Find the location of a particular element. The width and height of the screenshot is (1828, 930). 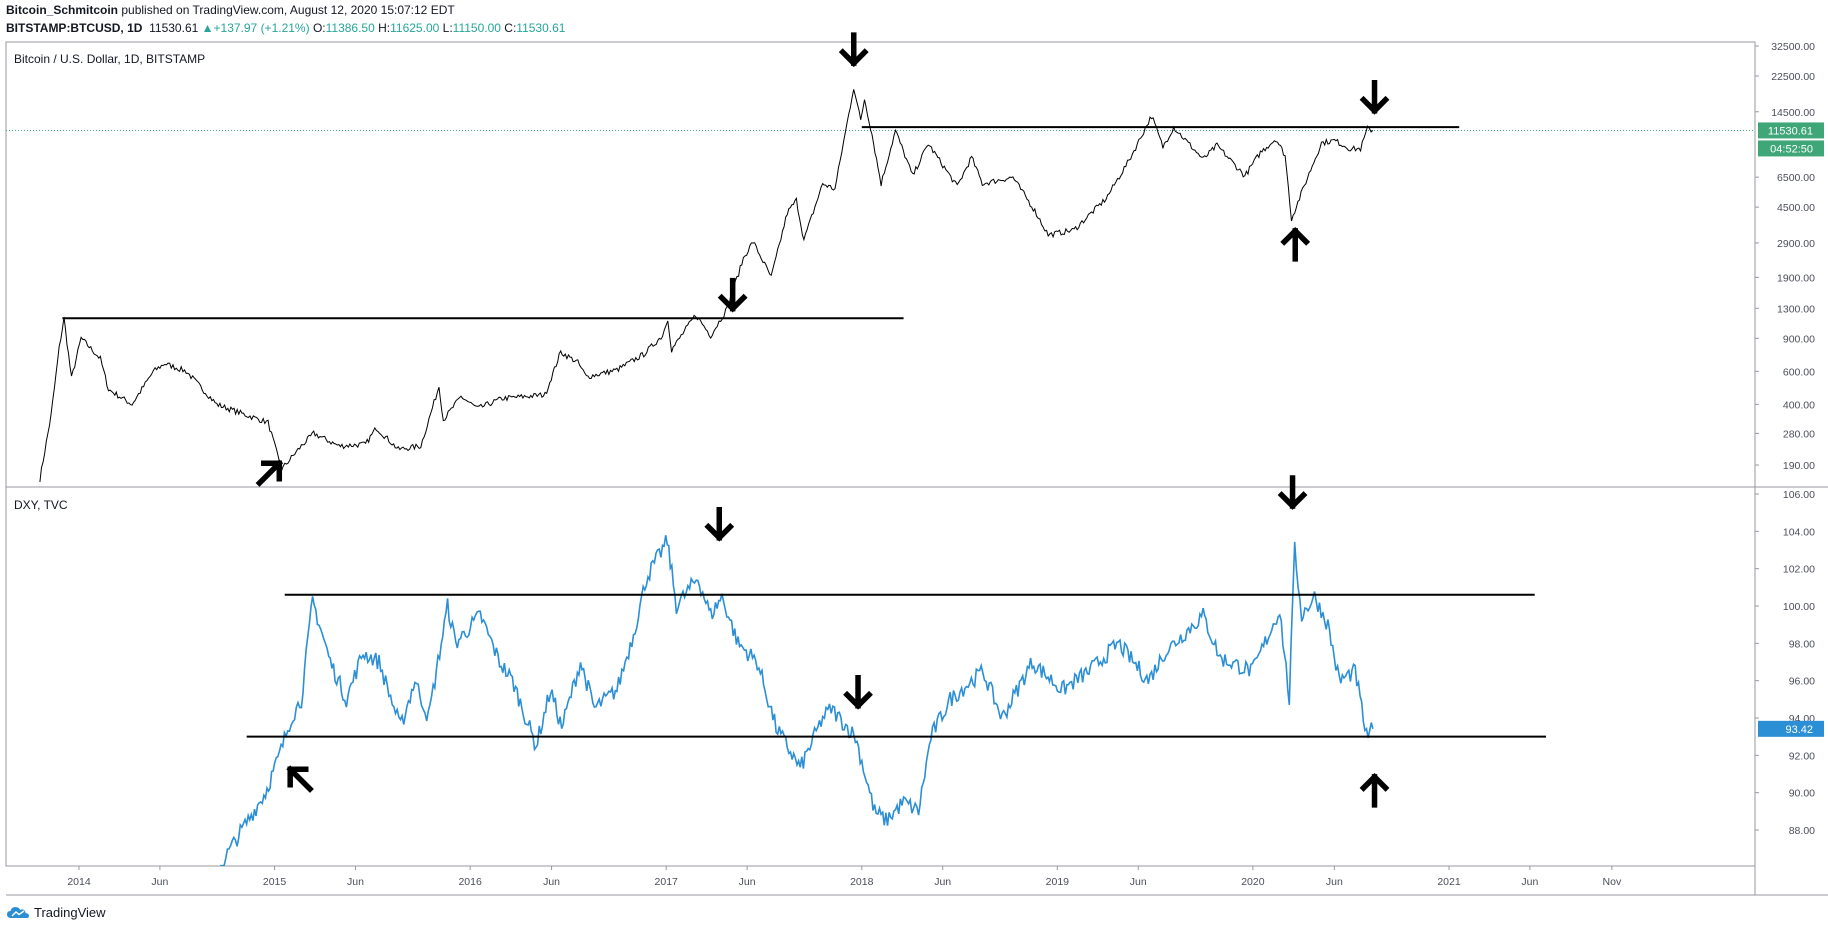

close-value: 11530.61 is located at coordinates (541, 28).